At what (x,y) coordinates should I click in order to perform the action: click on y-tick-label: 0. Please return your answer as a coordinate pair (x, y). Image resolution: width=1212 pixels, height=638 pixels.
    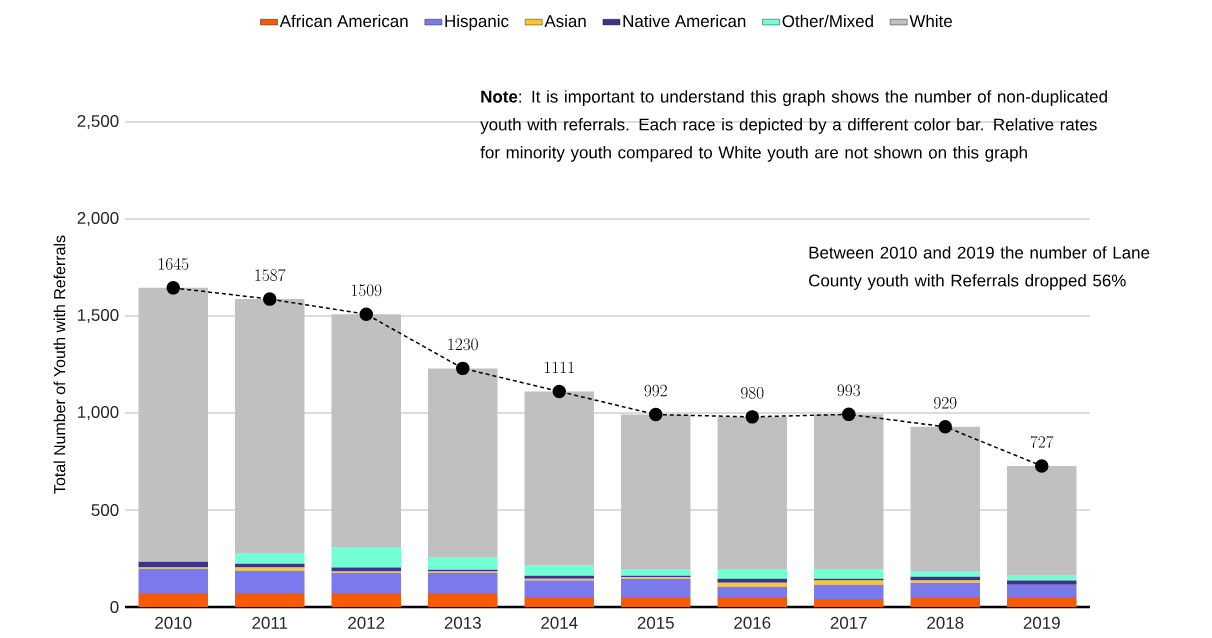
    Looking at the image, I should click on (114, 607).